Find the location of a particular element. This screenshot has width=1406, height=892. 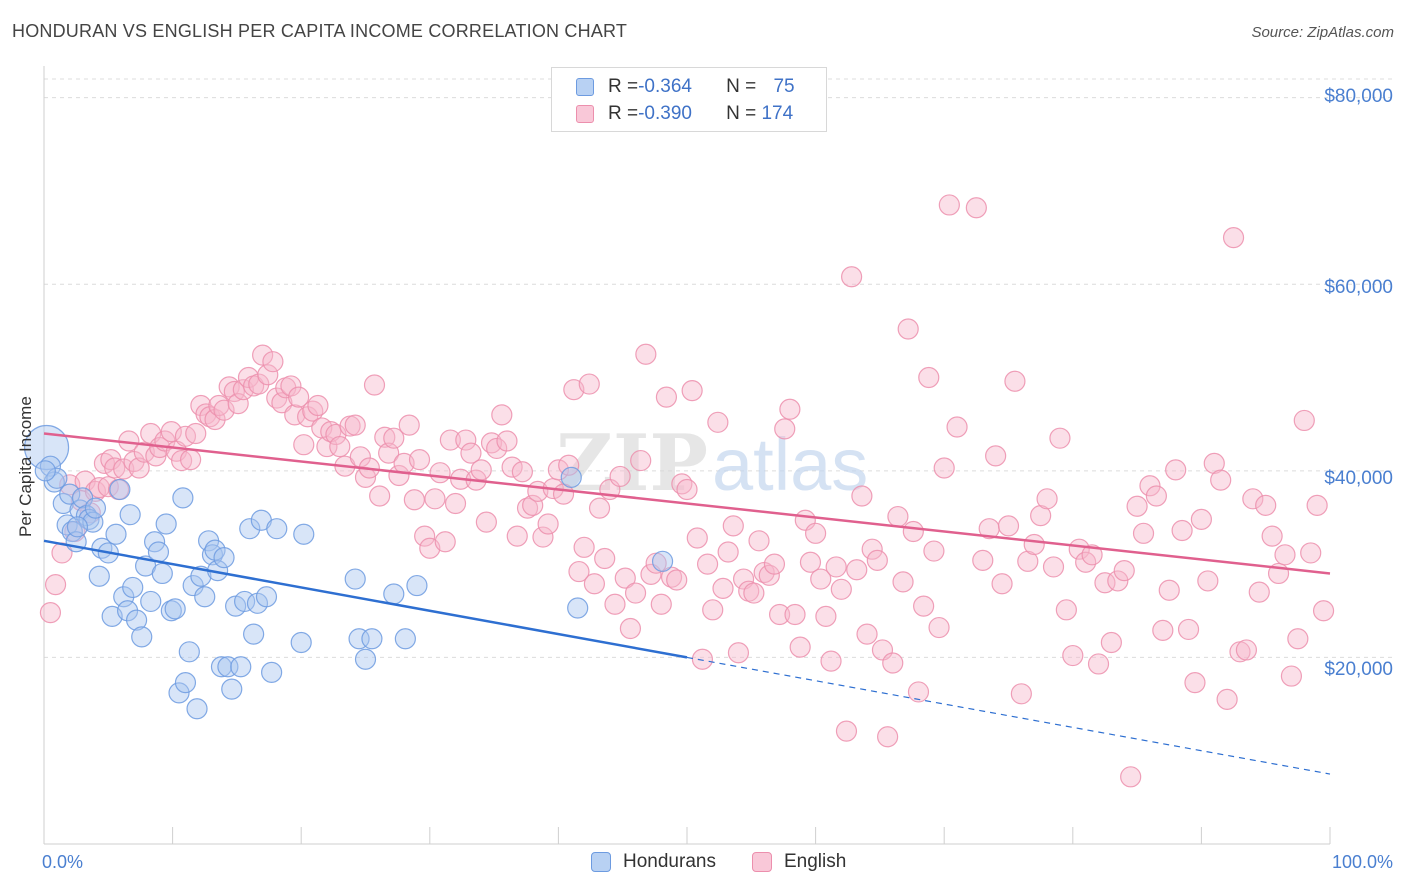

legend-n-label: N = is located at coordinates (744, 113).